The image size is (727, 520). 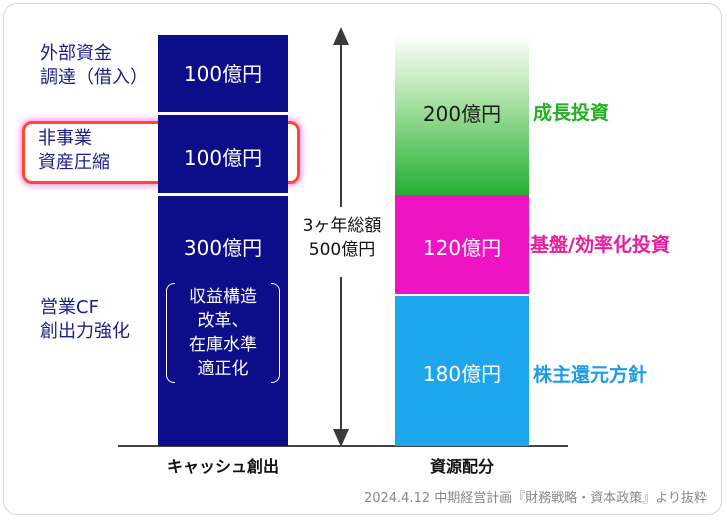 What do you see at coordinates (223, 158) in the screenshot?
I see `cash-value-nonbusiness: 100億円` at bounding box center [223, 158].